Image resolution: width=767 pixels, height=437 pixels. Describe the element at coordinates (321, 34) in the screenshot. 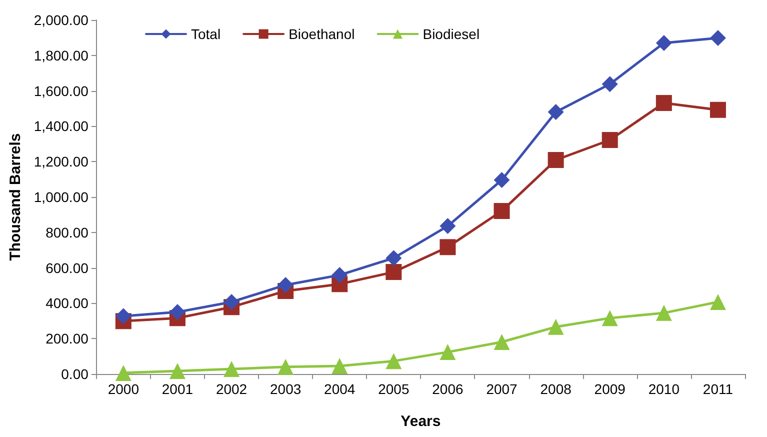

I see `legend-label: Bioethanol` at that location.